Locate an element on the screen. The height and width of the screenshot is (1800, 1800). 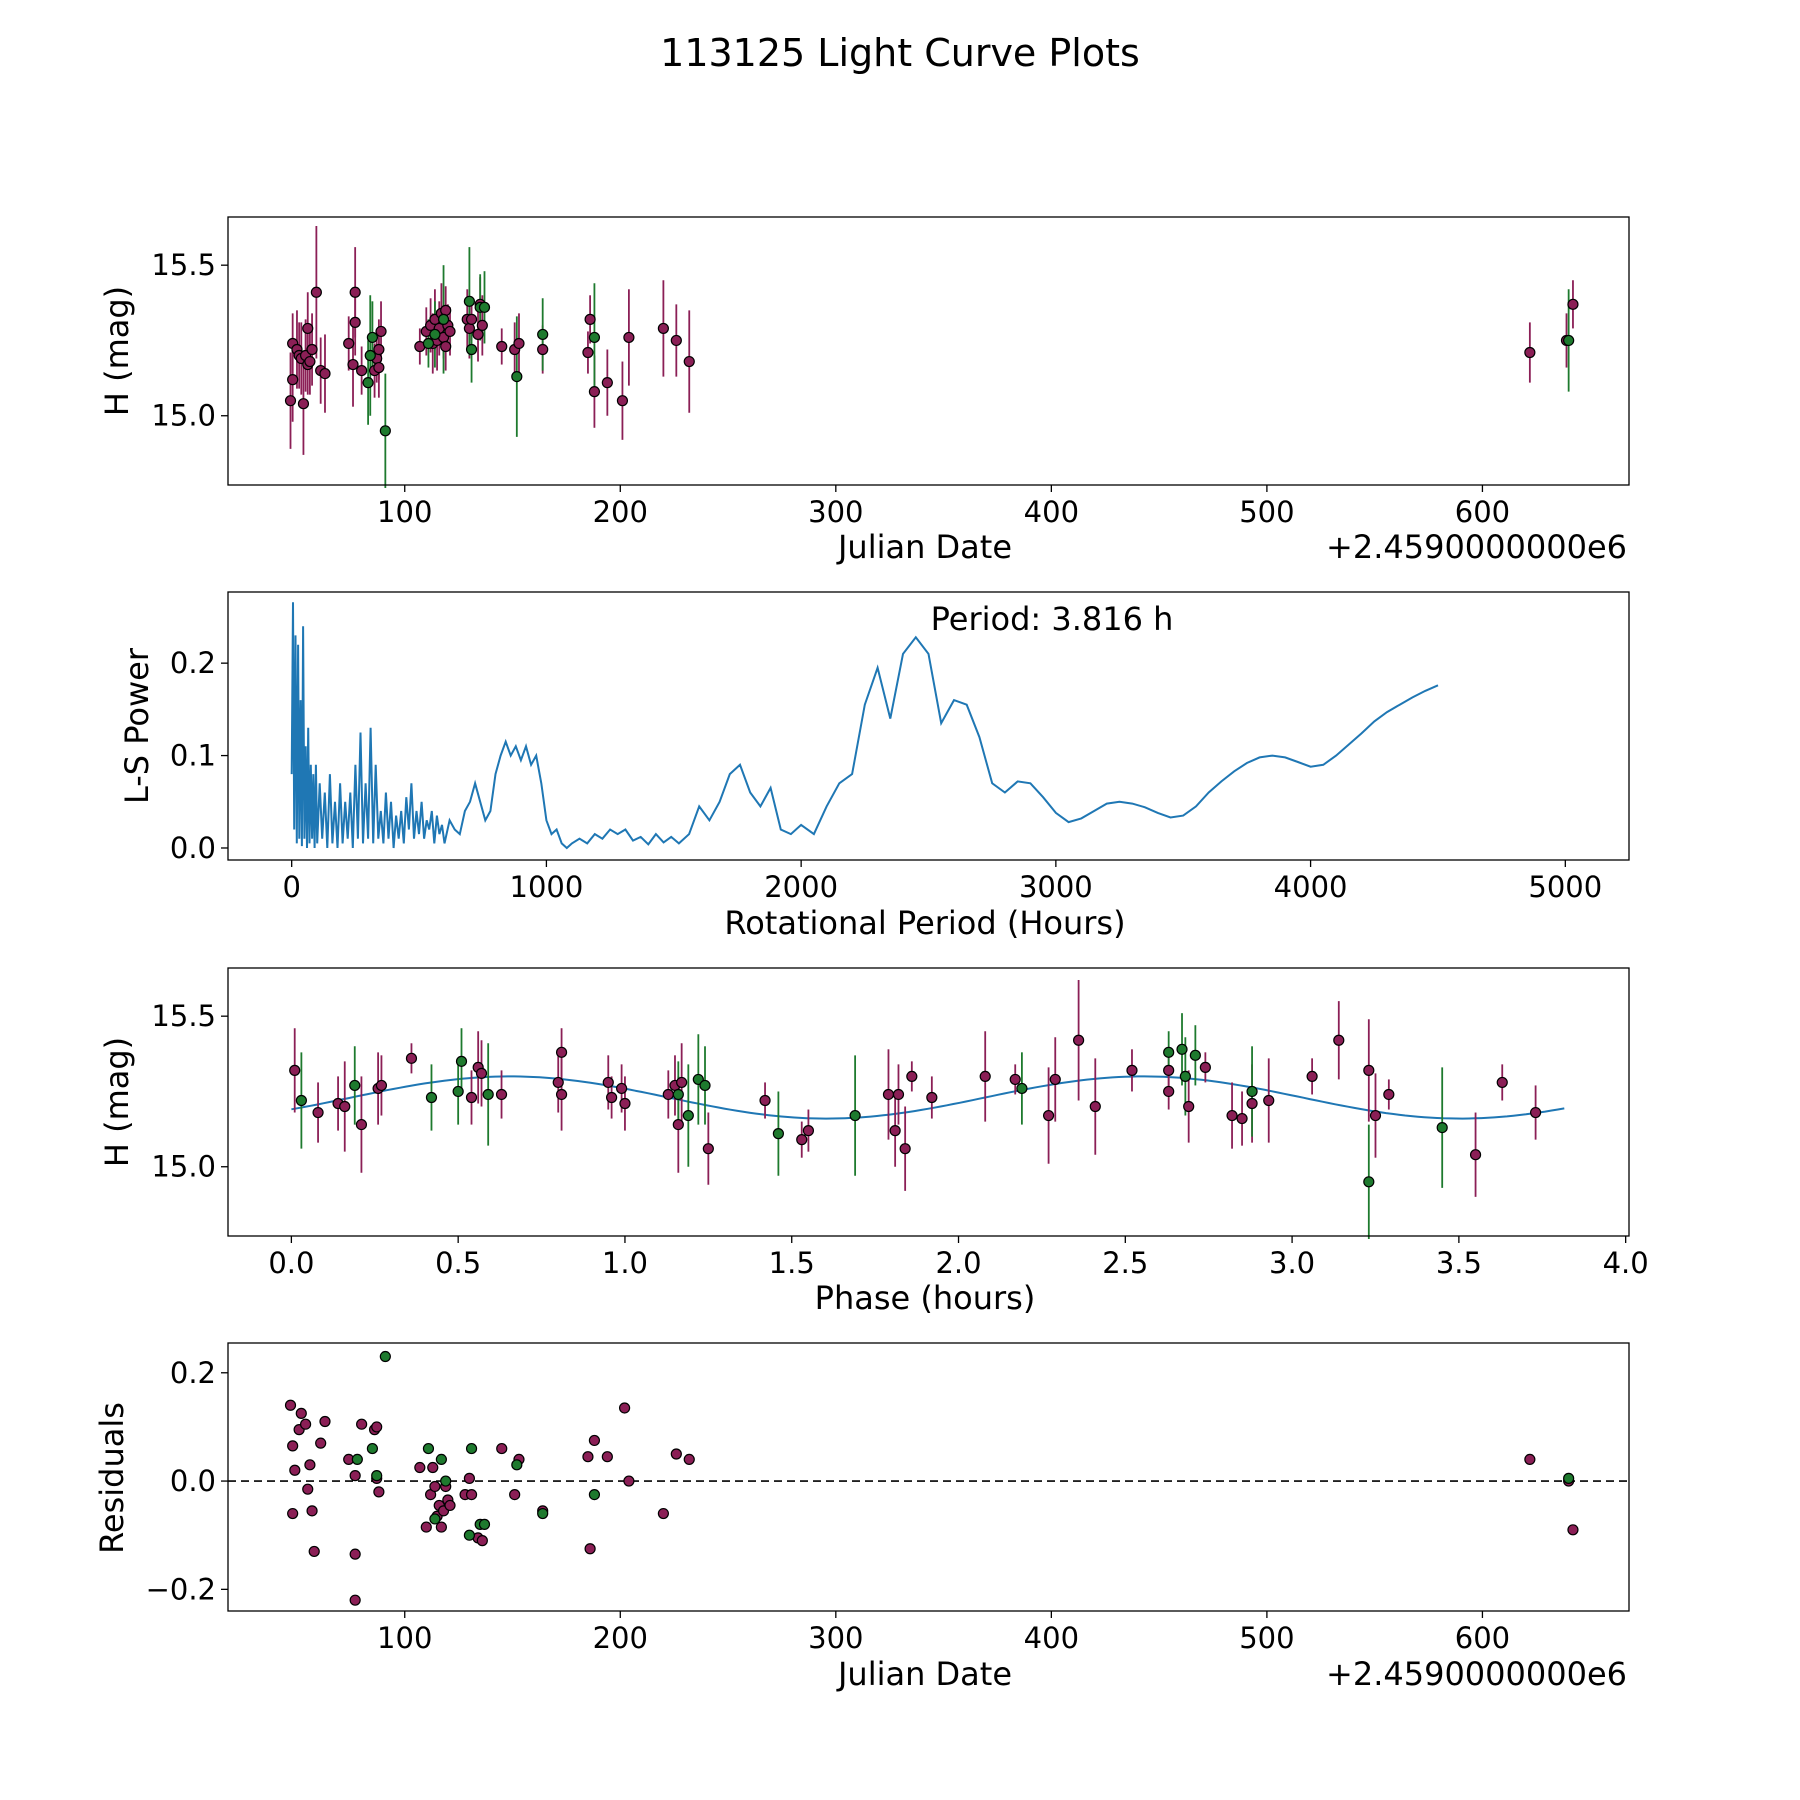
periodogram-xtick-label: 1000 is located at coordinates (547, 887).